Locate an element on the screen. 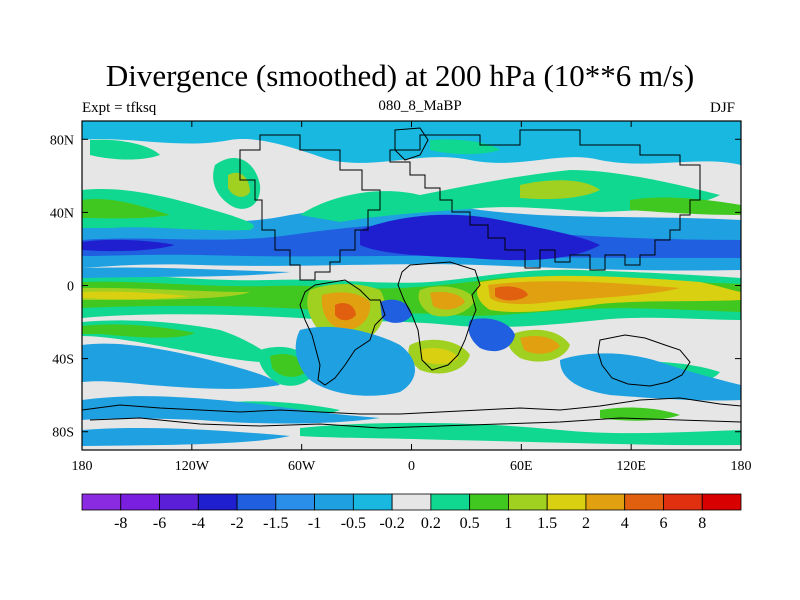  y-tick-label: 80N is located at coordinates (62, 140).